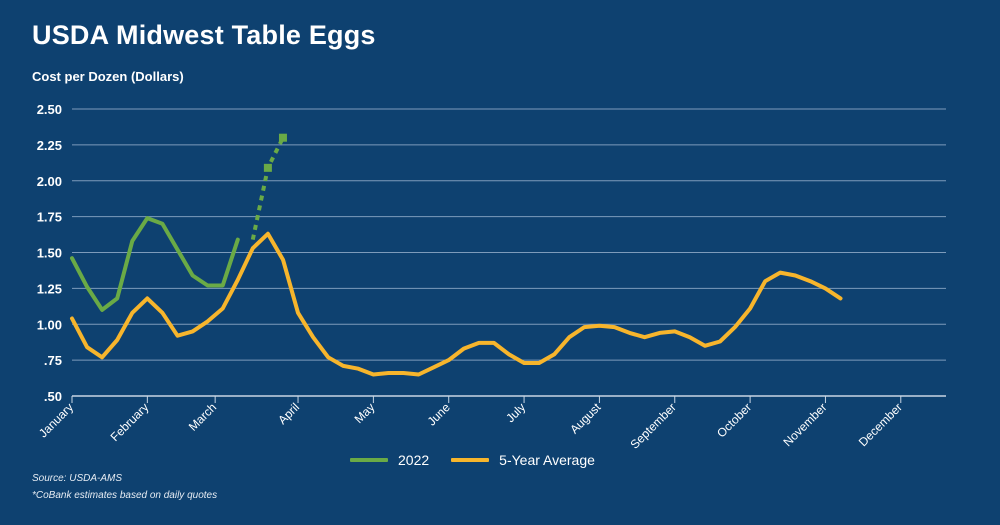  I want to click on chart-title: USDA Midwest Table Eggs, so click(204, 35).